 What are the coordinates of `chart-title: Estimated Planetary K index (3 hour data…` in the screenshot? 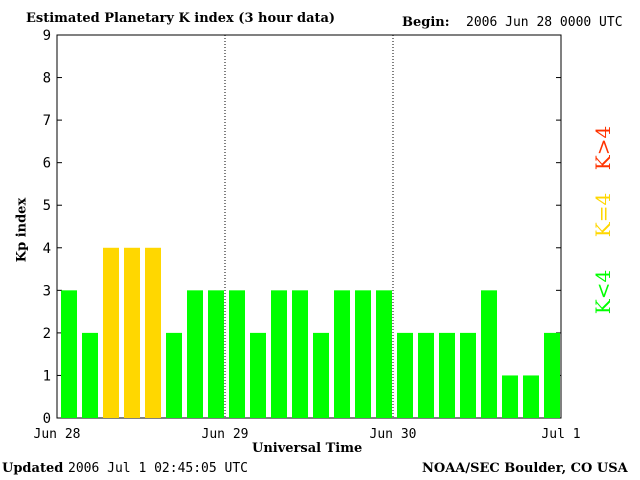 It's located at (181, 18).